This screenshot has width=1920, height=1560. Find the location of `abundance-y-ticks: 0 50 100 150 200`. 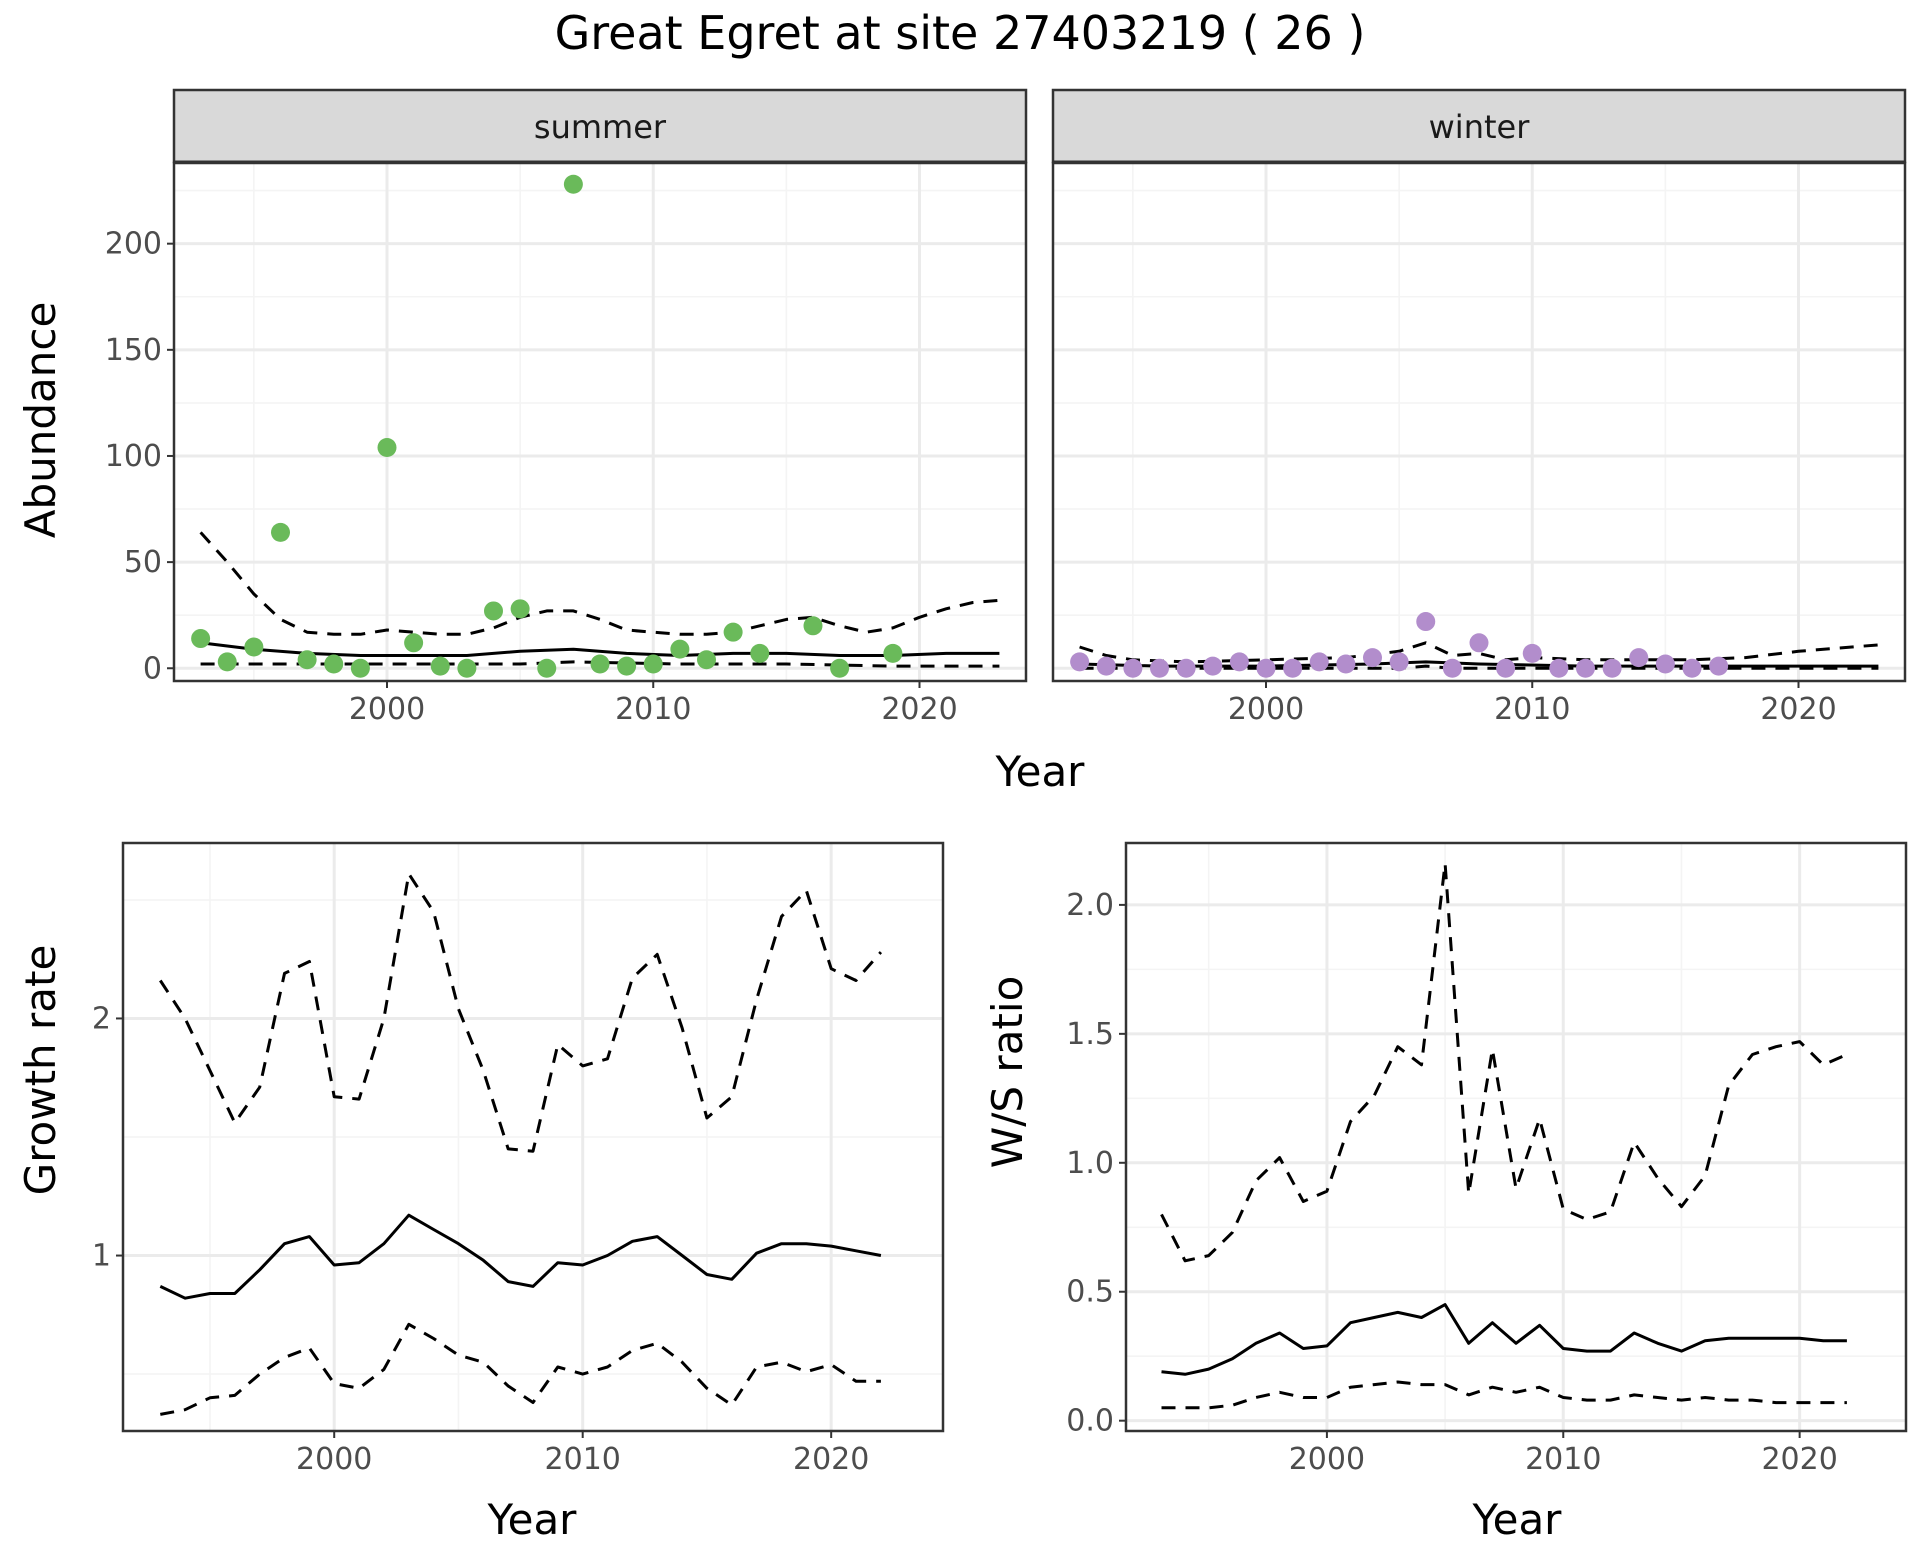

abundance-y-ticks: 0 50 100 150 200 is located at coordinates (139, 456).